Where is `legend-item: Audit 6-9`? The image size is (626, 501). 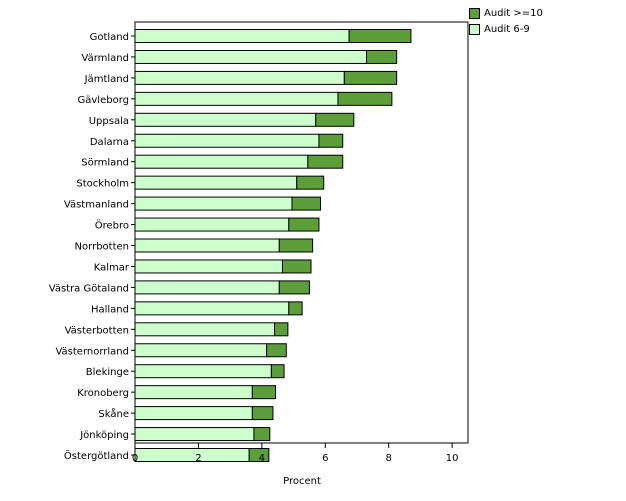 legend-item: Audit 6-9 is located at coordinates (506, 29).